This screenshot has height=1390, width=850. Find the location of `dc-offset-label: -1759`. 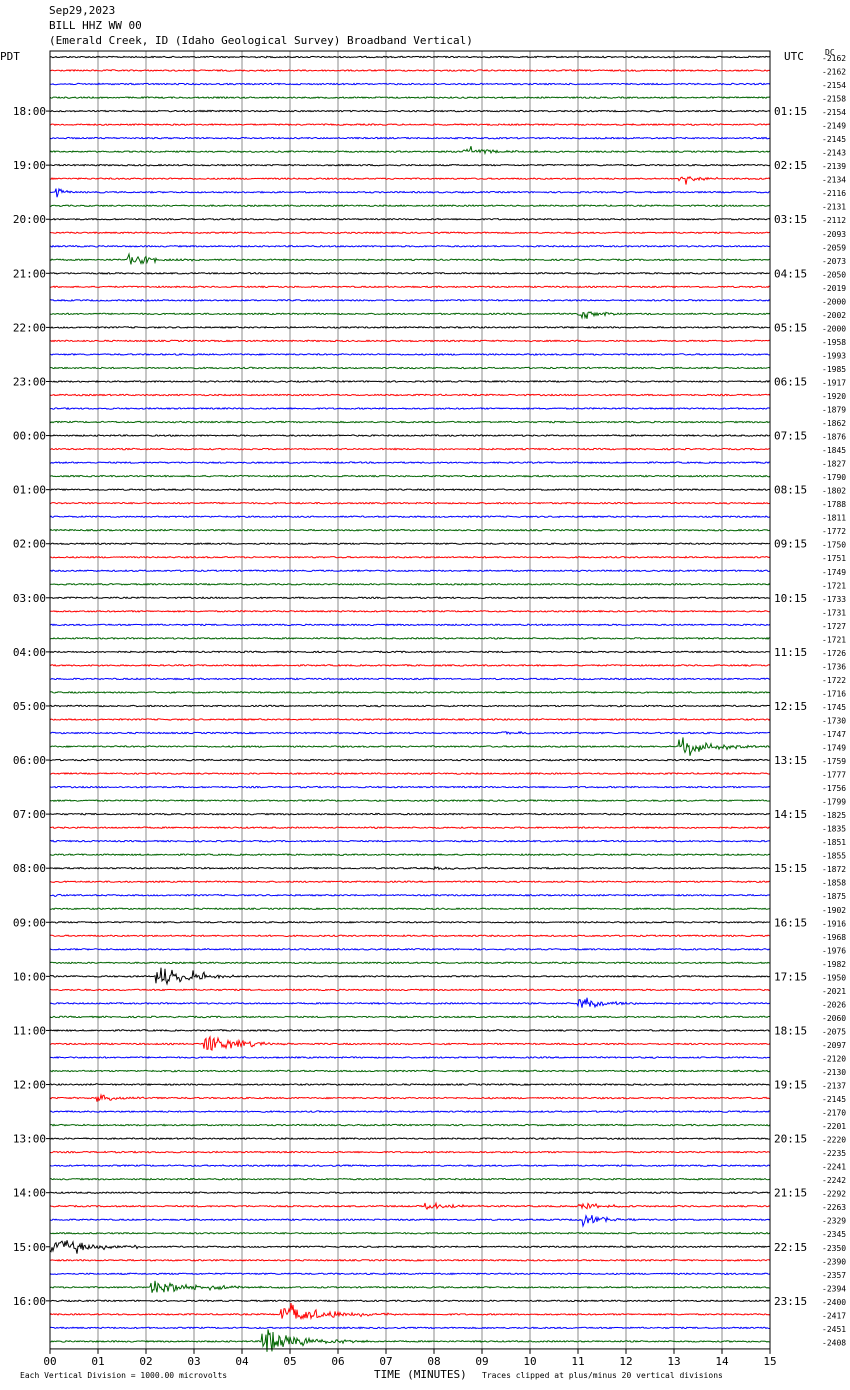

dc-offset-label: -1759 is located at coordinates (834, 761).